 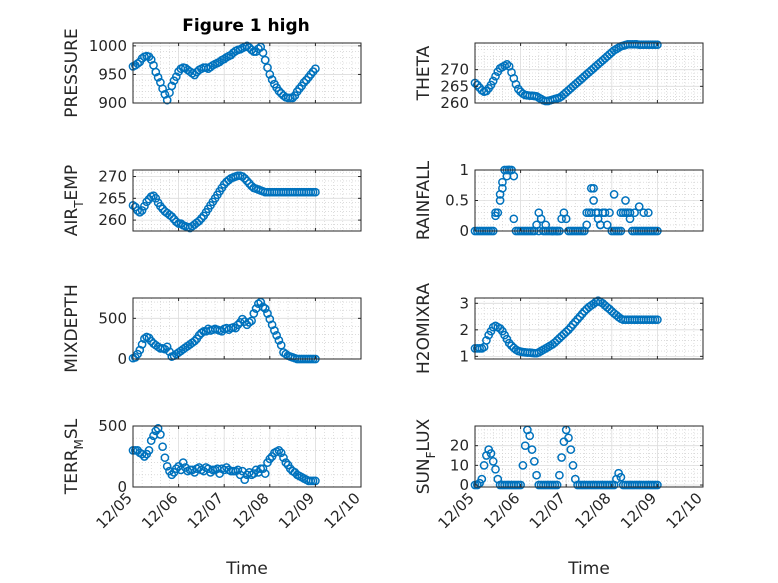 I want to click on panel-air-temp: 260 265 270 AIRTEMP, so click(x=212, y=200).